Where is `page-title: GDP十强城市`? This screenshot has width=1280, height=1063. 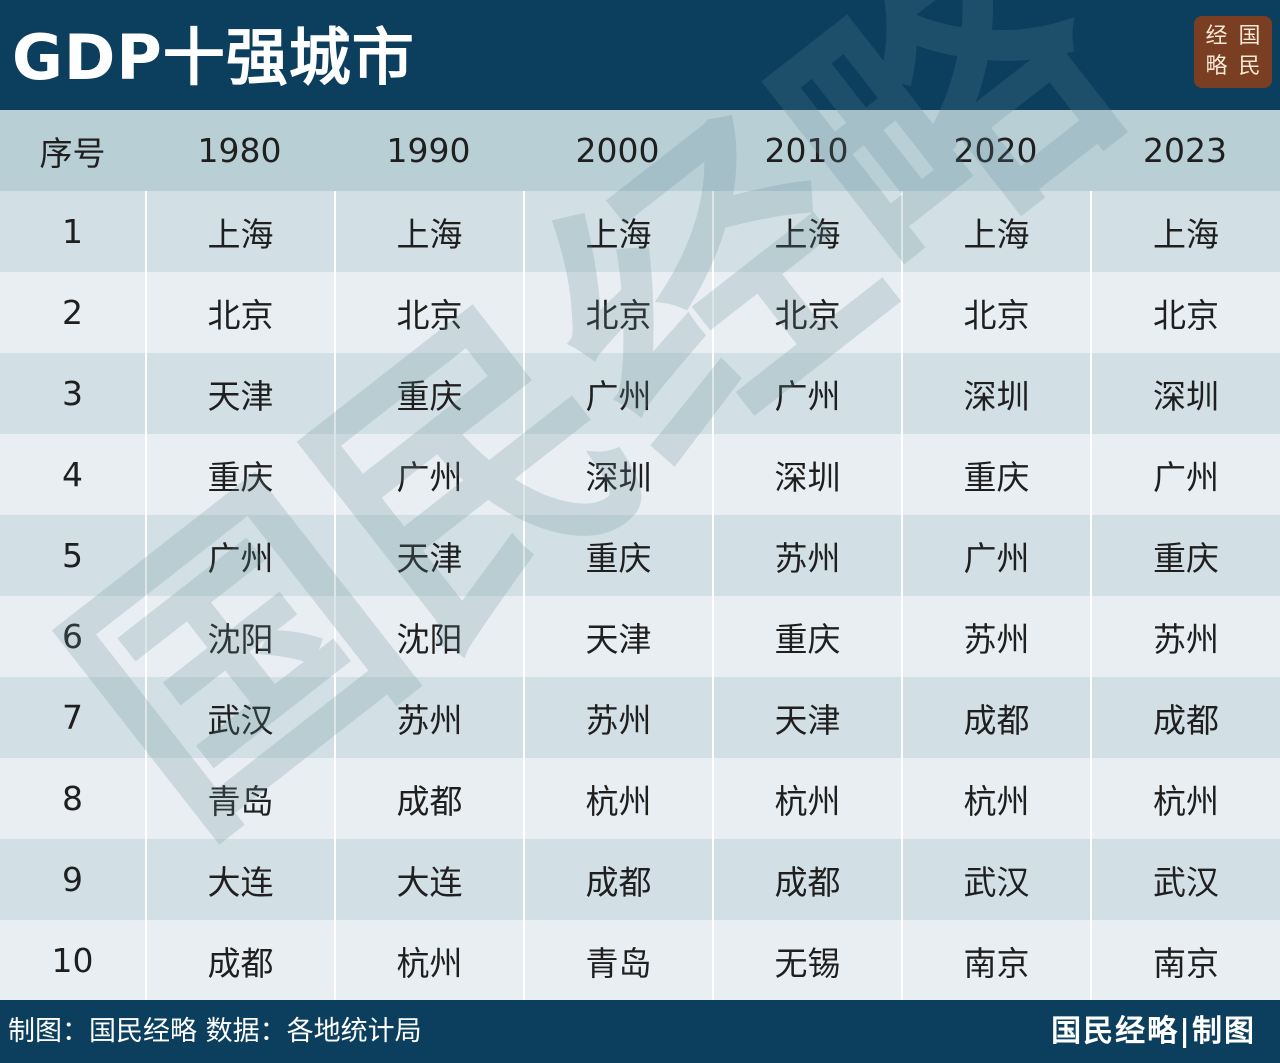
page-title: GDP十强城市 is located at coordinates (213, 57).